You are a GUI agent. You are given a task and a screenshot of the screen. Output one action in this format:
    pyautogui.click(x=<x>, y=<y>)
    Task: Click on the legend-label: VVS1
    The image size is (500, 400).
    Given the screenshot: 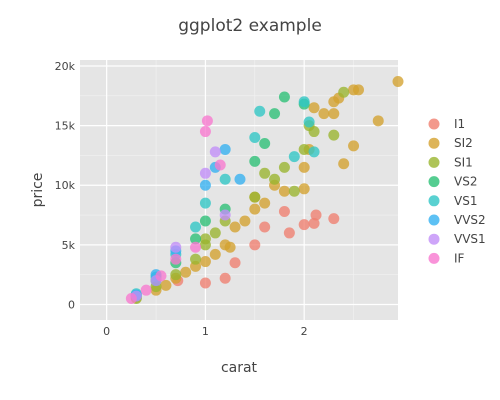 What is the action you would take?
    pyautogui.click(x=470, y=239)
    